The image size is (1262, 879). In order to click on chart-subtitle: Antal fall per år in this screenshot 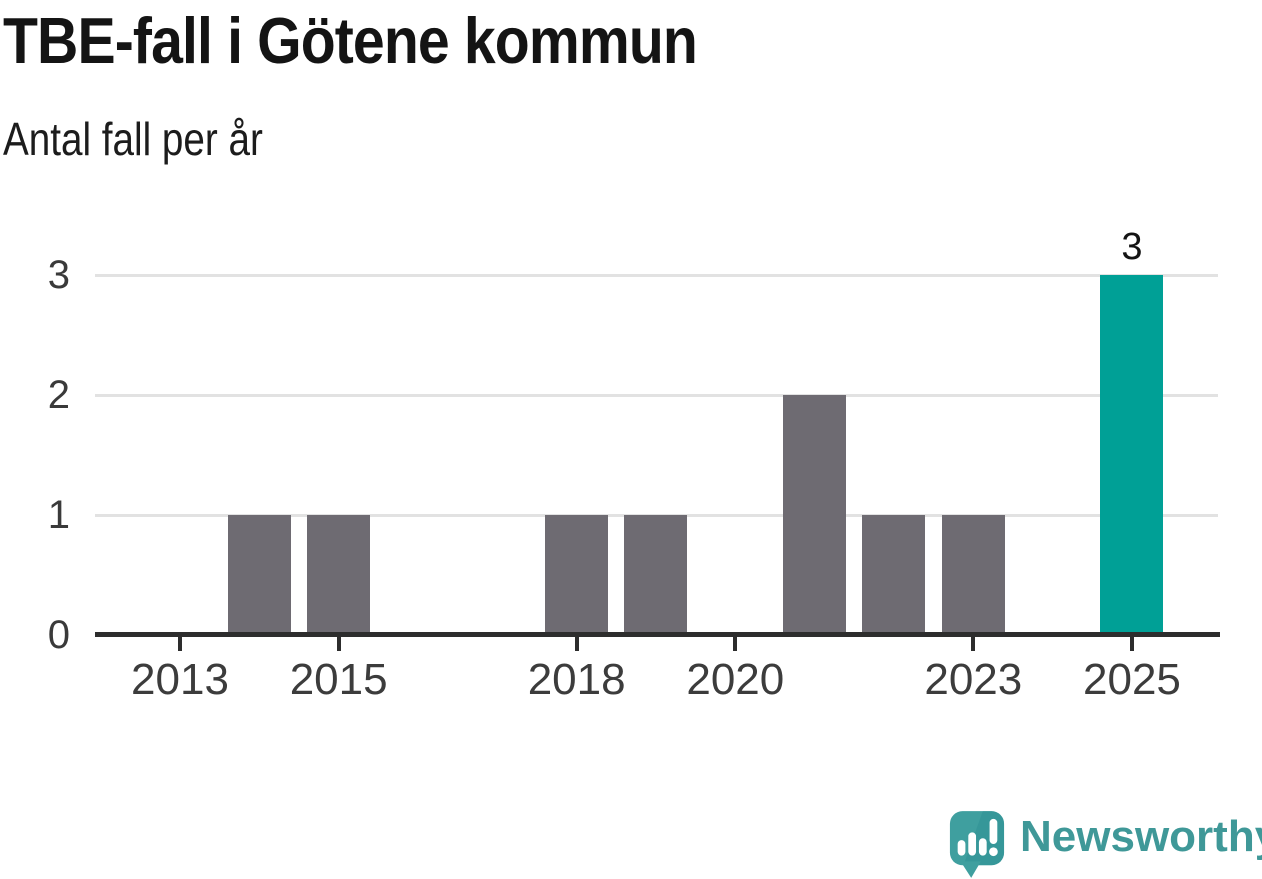, I will do `click(133, 139)`.